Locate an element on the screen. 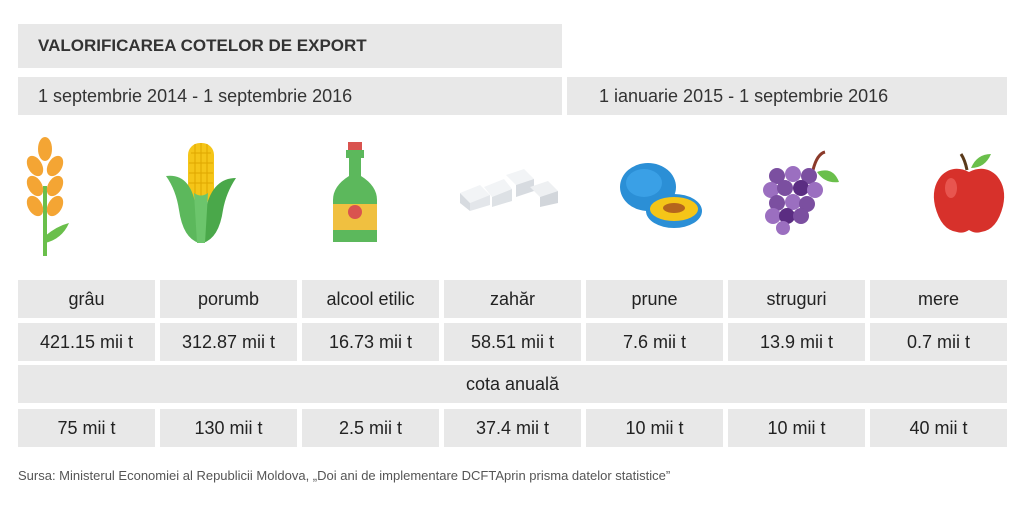  product-name-cell: zahăr is located at coordinates (512, 299).